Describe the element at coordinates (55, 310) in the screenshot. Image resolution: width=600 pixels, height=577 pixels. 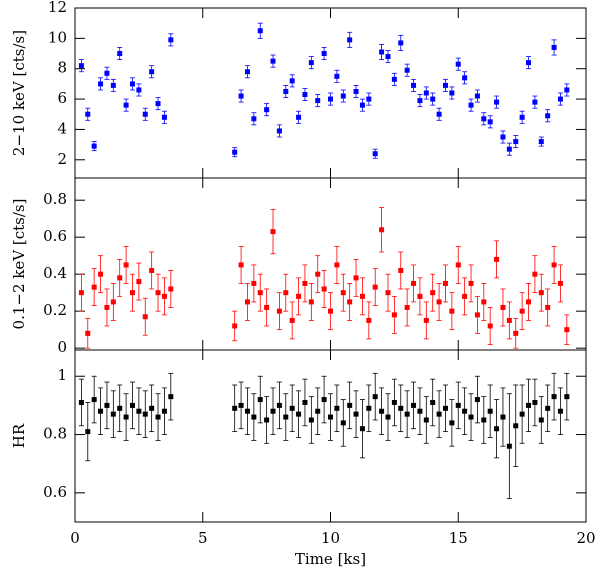
I see `y-tick-label: 0.2` at that location.